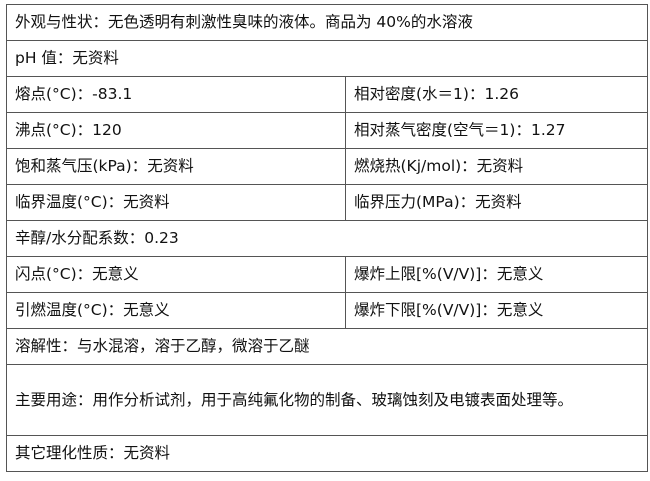 The height and width of the screenshot is (481, 650). I want to click on table-row: 其它理化性质：无资料, so click(327, 453).